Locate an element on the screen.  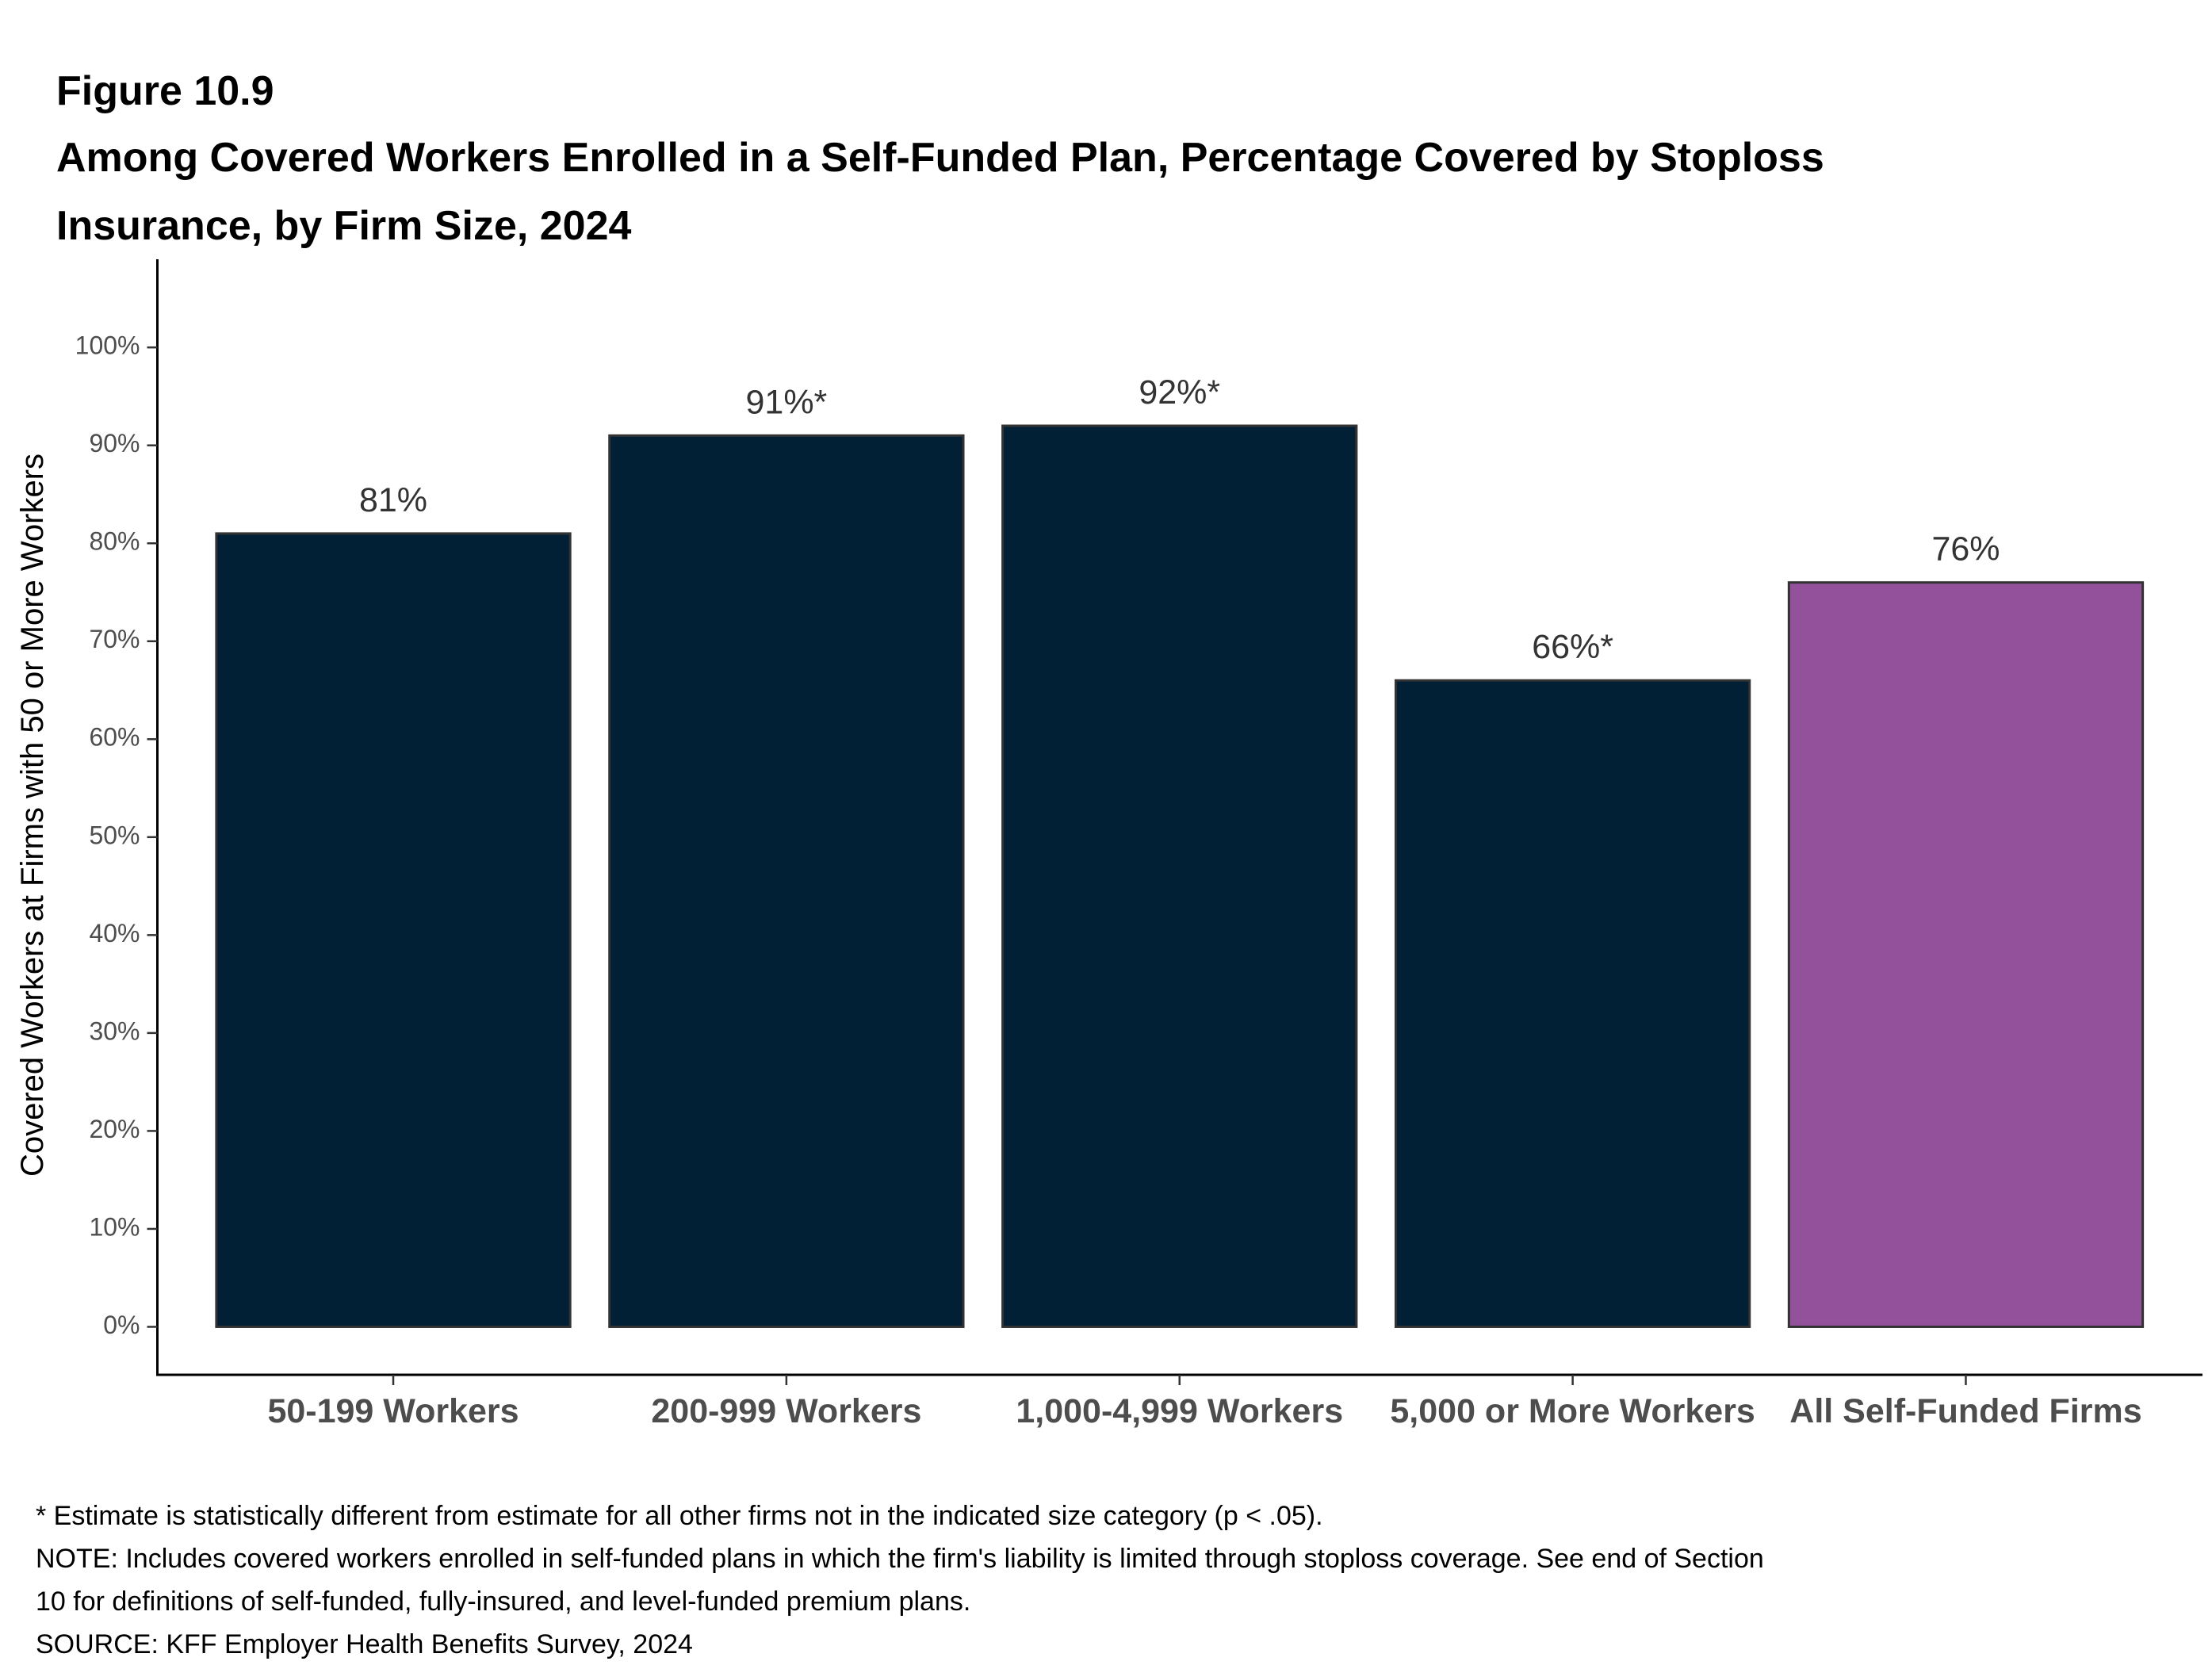
y-tick-label: 90% is located at coordinates (114, 443).